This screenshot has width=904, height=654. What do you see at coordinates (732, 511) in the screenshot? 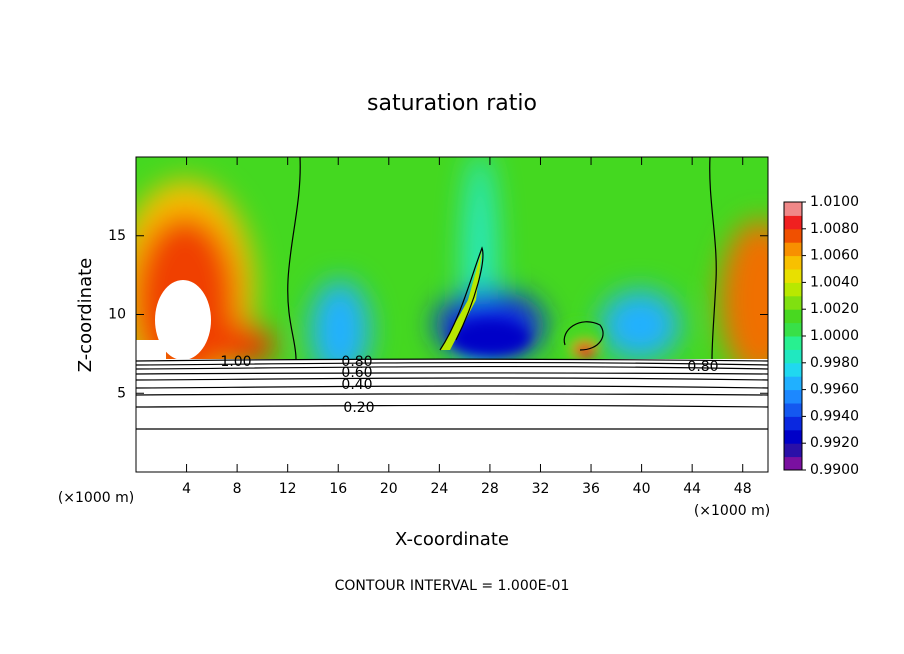
I see `x-unit: (×1000 m)` at bounding box center [732, 511].